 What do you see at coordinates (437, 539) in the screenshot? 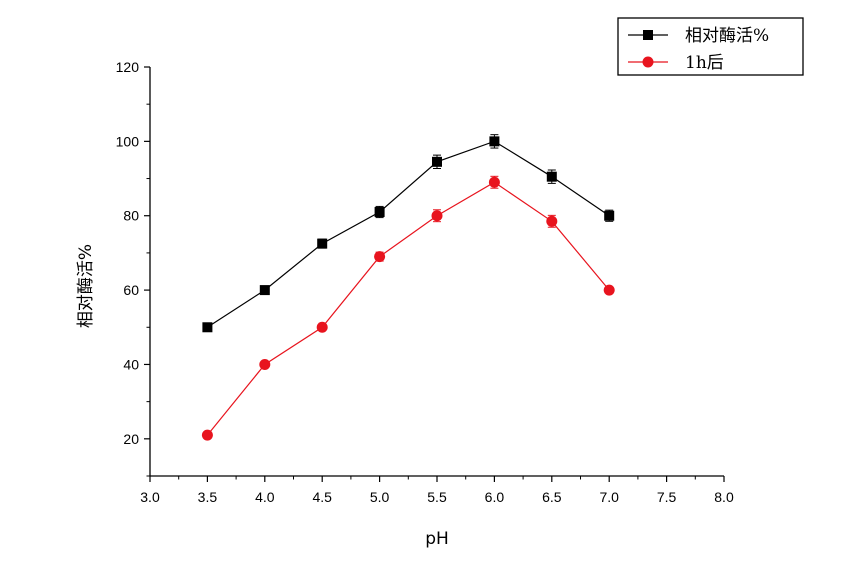
I see `x-axis-title: pH` at bounding box center [437, 539].